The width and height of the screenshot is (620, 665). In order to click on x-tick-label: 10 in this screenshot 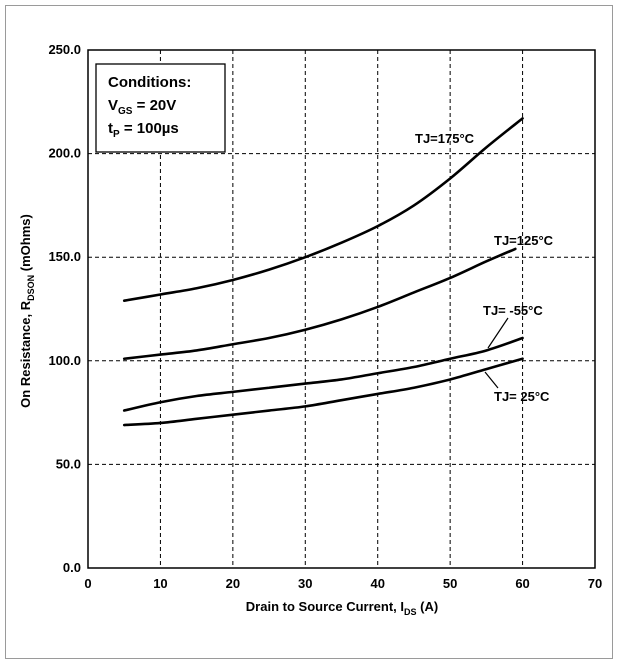, I will do `click(160, 583)`.